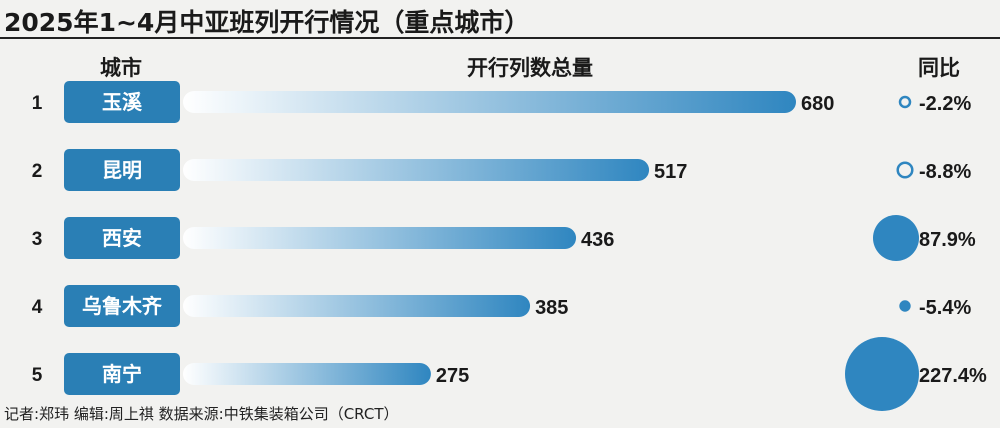  Describe the element at coordinates (947, 240) in the screenshot. I see `yoy-label: 87.9%` at that location.